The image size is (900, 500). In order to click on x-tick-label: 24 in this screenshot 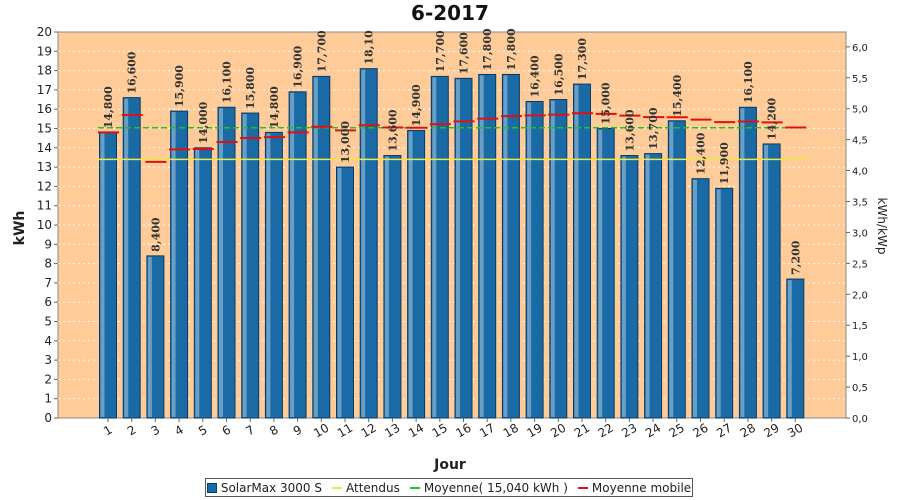, I will do `click(653, 431)`.